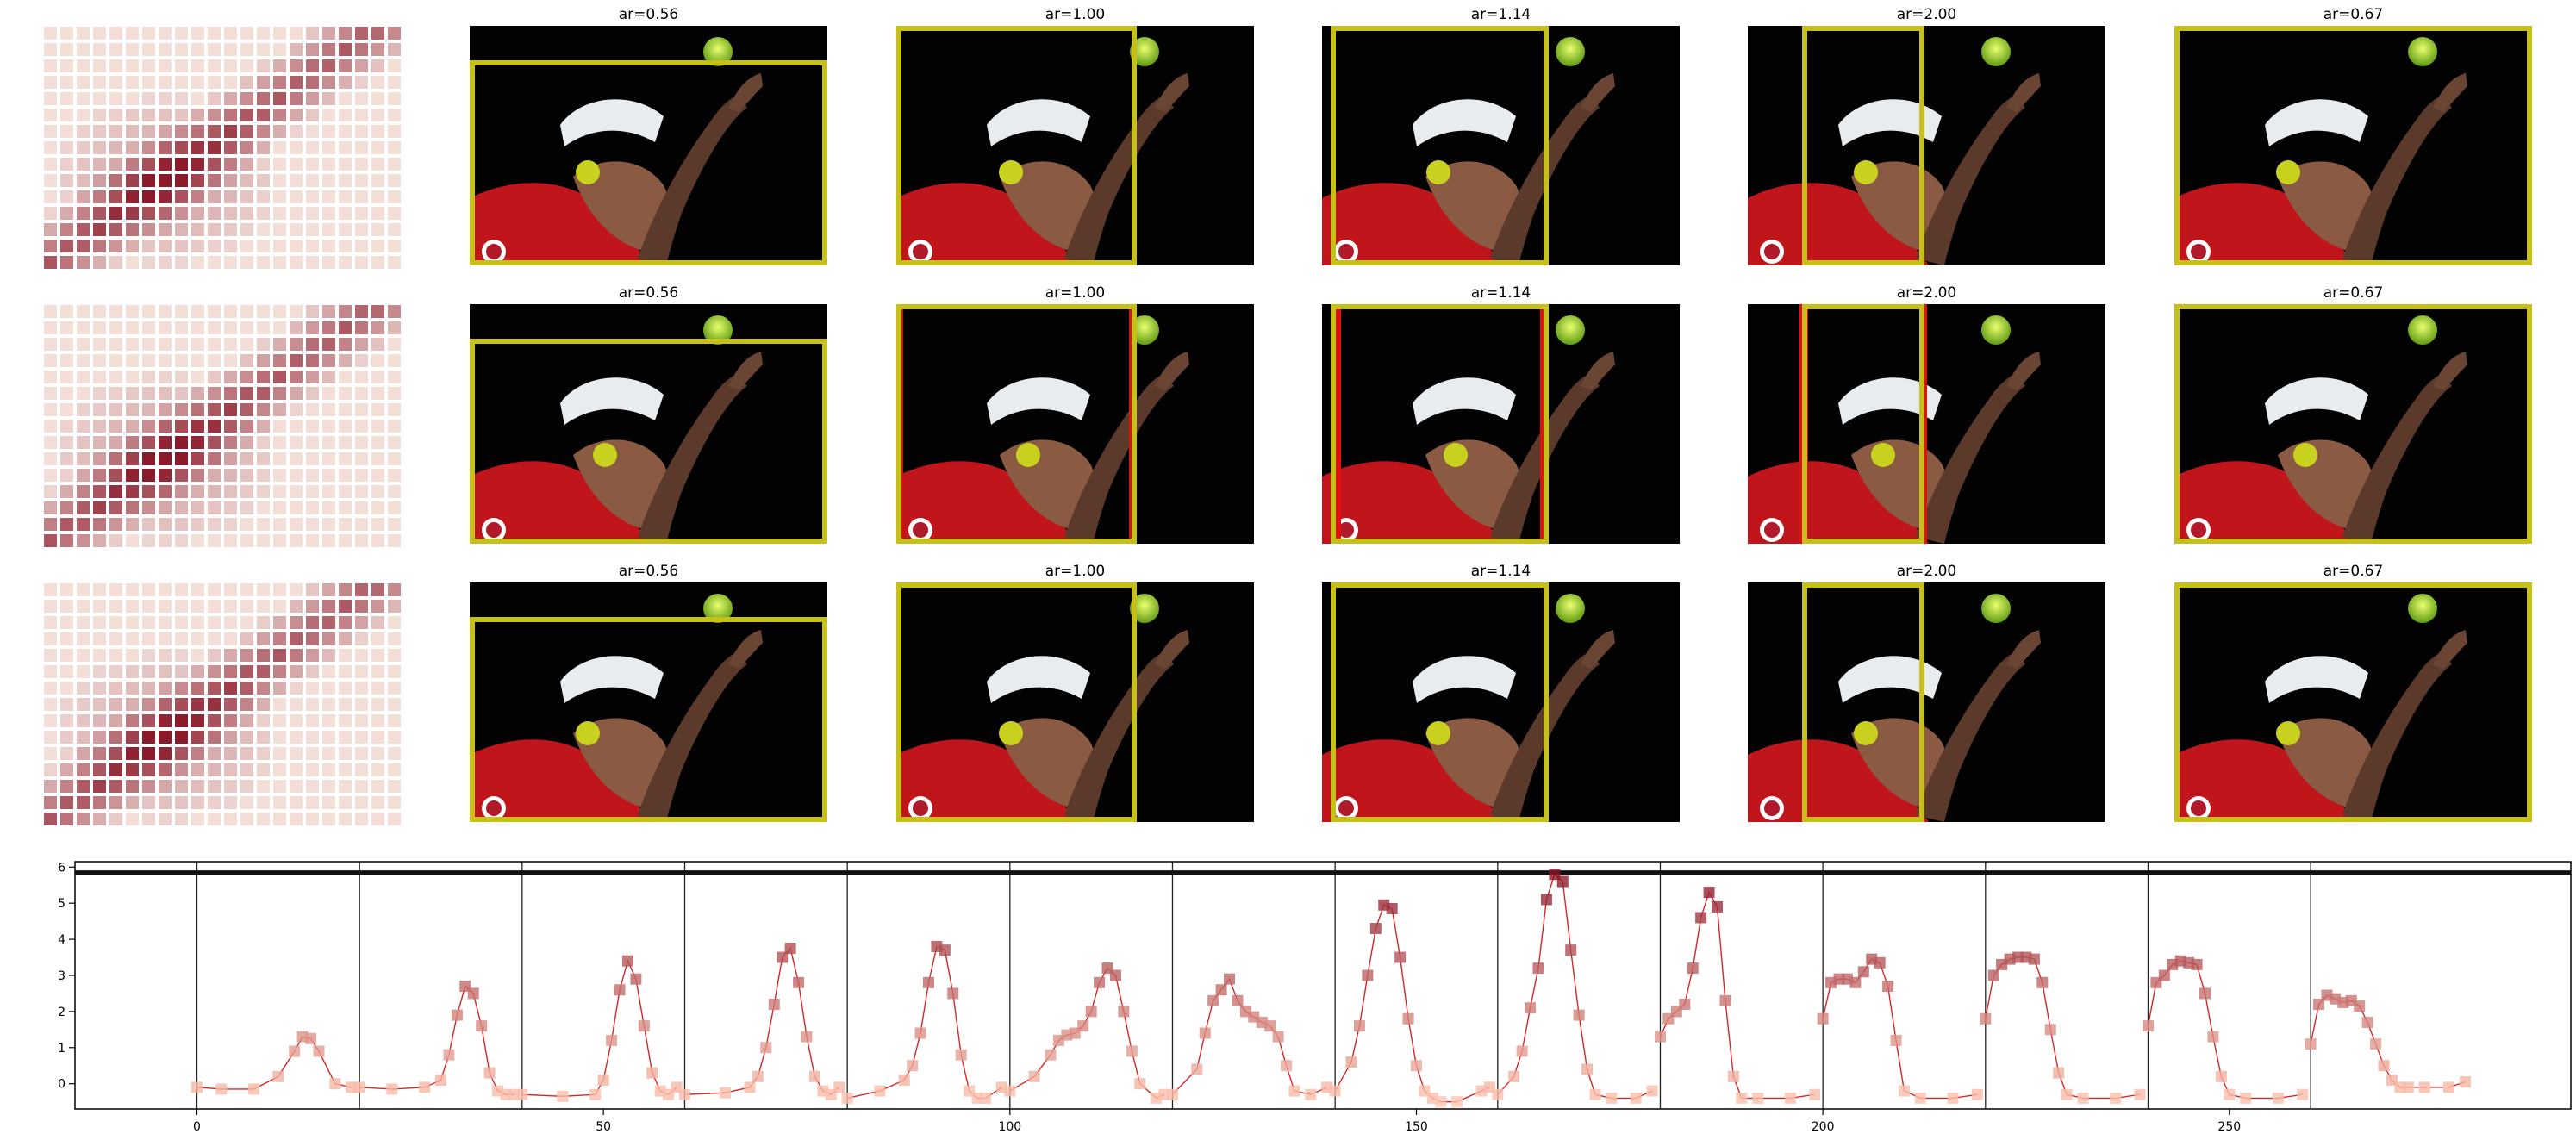  What do you see at coordinates (2353, 692) in the screenshot?
I see `image-frame: ar=0.67` at bounding box center [2353, 692].